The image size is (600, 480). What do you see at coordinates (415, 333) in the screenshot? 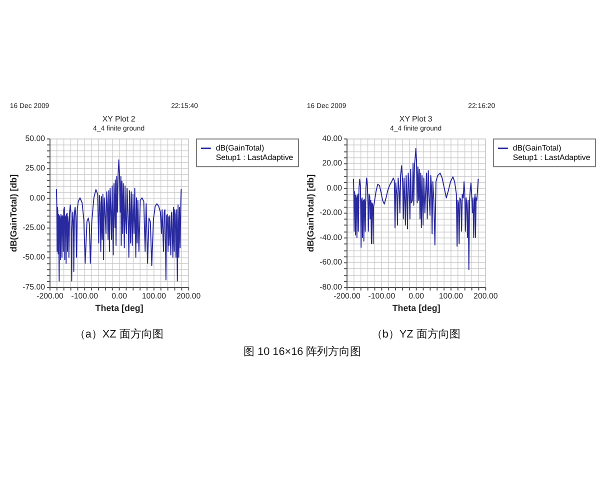
I see `text: （b）YZ 面方向图` at bounding box center [415, 333].